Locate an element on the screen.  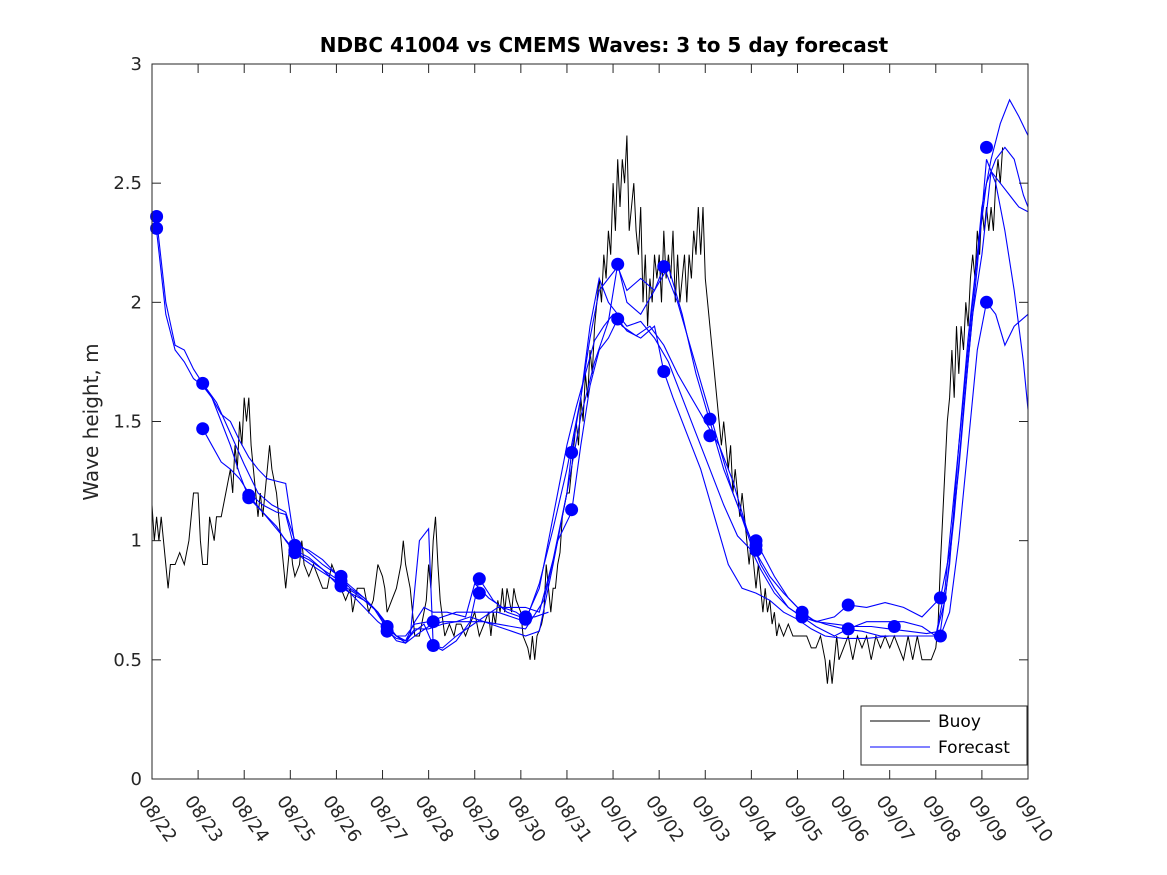
y-tick-label-0: 0 is located at coordinates (136, 779).